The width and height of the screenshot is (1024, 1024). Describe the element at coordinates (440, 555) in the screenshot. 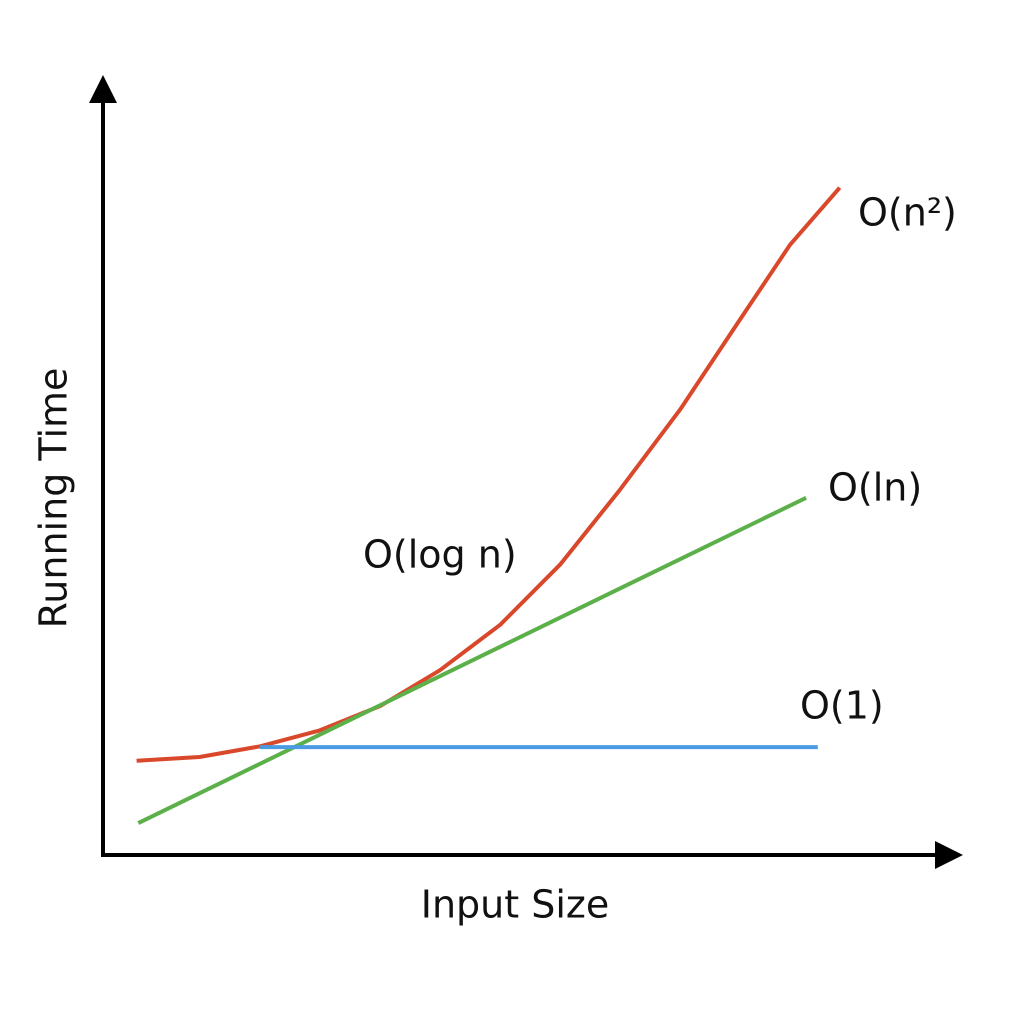

I see `annotation: O(log n)` at that location.